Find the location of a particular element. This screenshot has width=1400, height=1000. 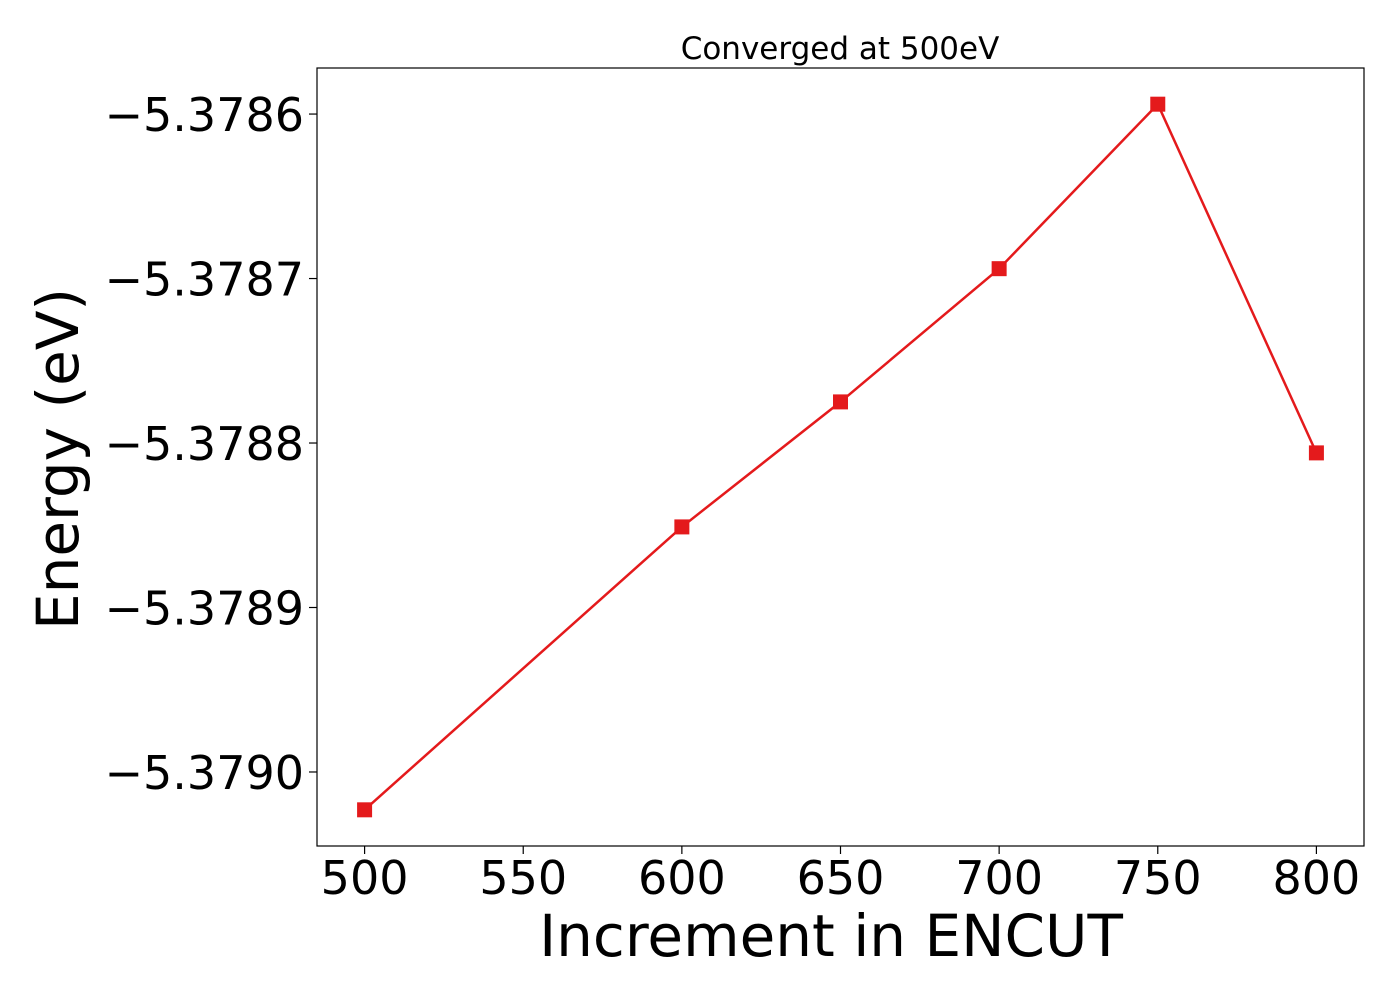

y-tick-label: −5.3789 is located at coordinates (205, 609).